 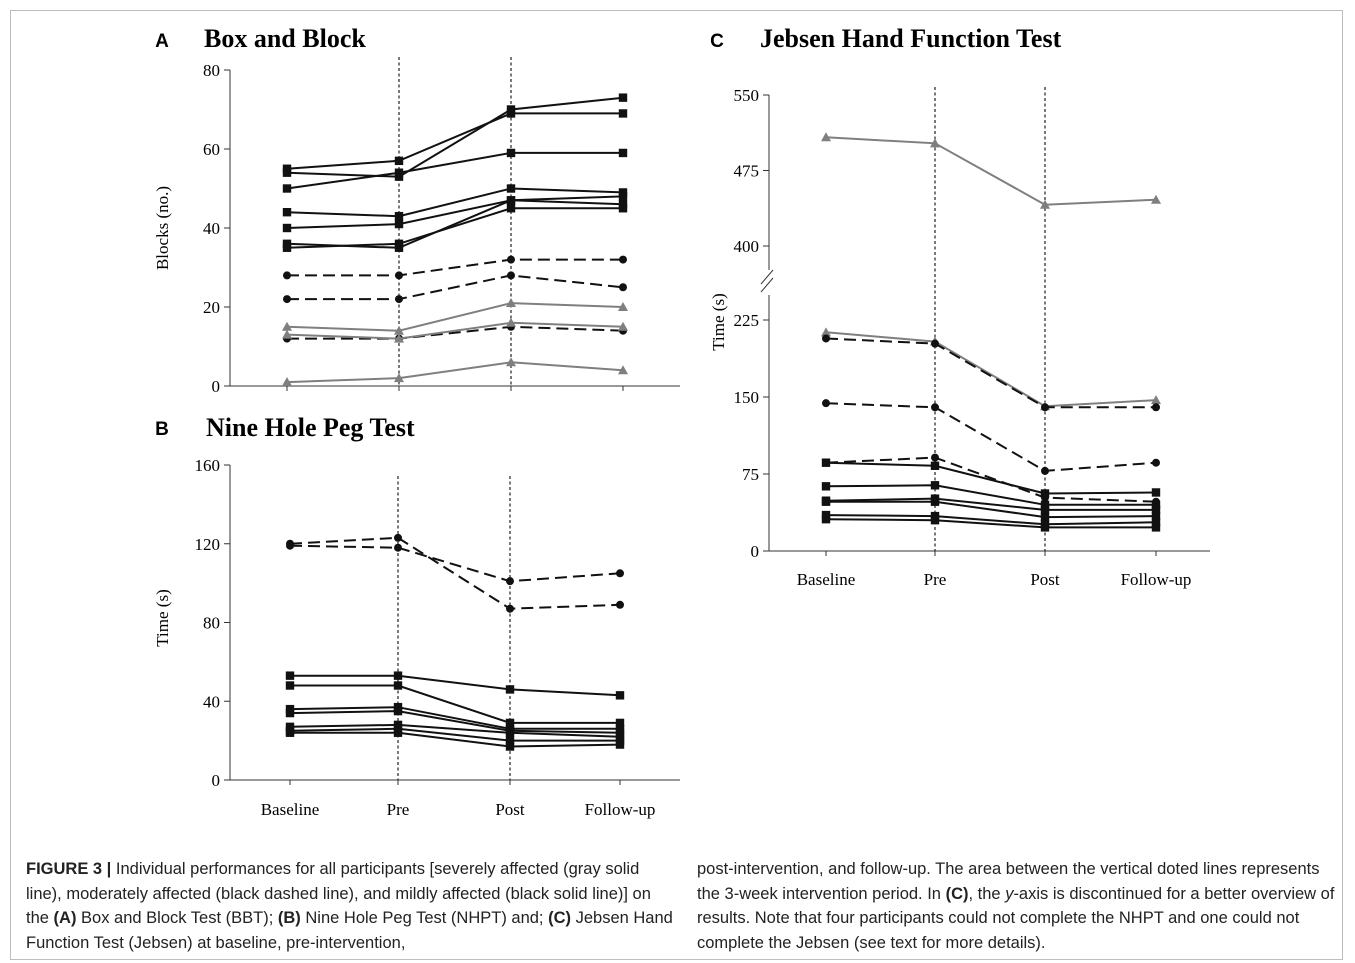 I want to click on y-tick-label: 40, so click(x=211, y=701).